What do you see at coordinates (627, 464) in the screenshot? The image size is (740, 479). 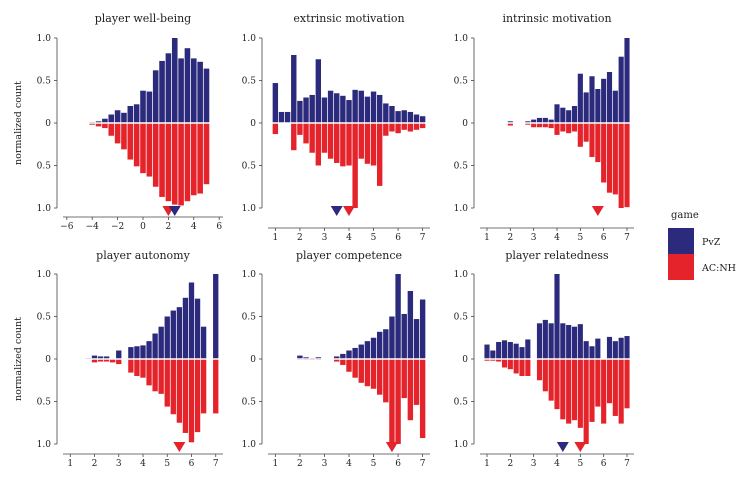 I see `x-tick-label: 7` at bounding box center [627, 464].